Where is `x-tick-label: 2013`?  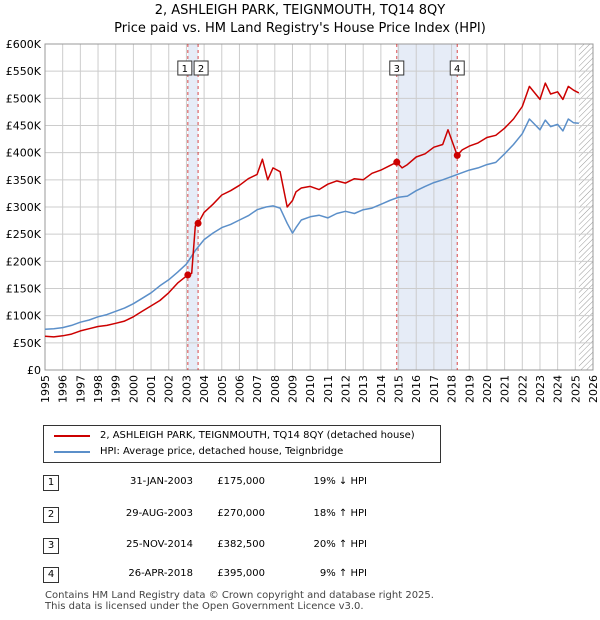 x-tick-label: 2013 is located at coordinates (363, 389).